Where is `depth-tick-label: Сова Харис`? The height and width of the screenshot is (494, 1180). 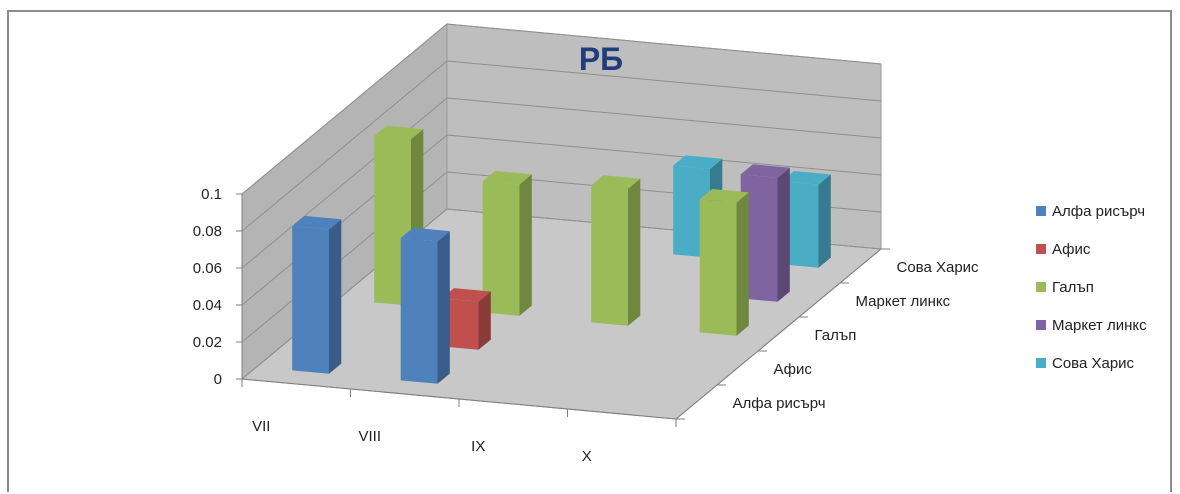
depth-tick-label: Сова Харис is located at coordinates (938, 267).